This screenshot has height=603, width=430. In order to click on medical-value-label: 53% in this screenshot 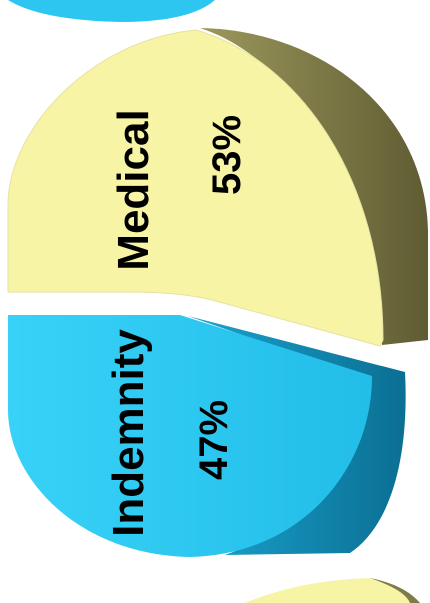, I will do `click(227, 155)`.